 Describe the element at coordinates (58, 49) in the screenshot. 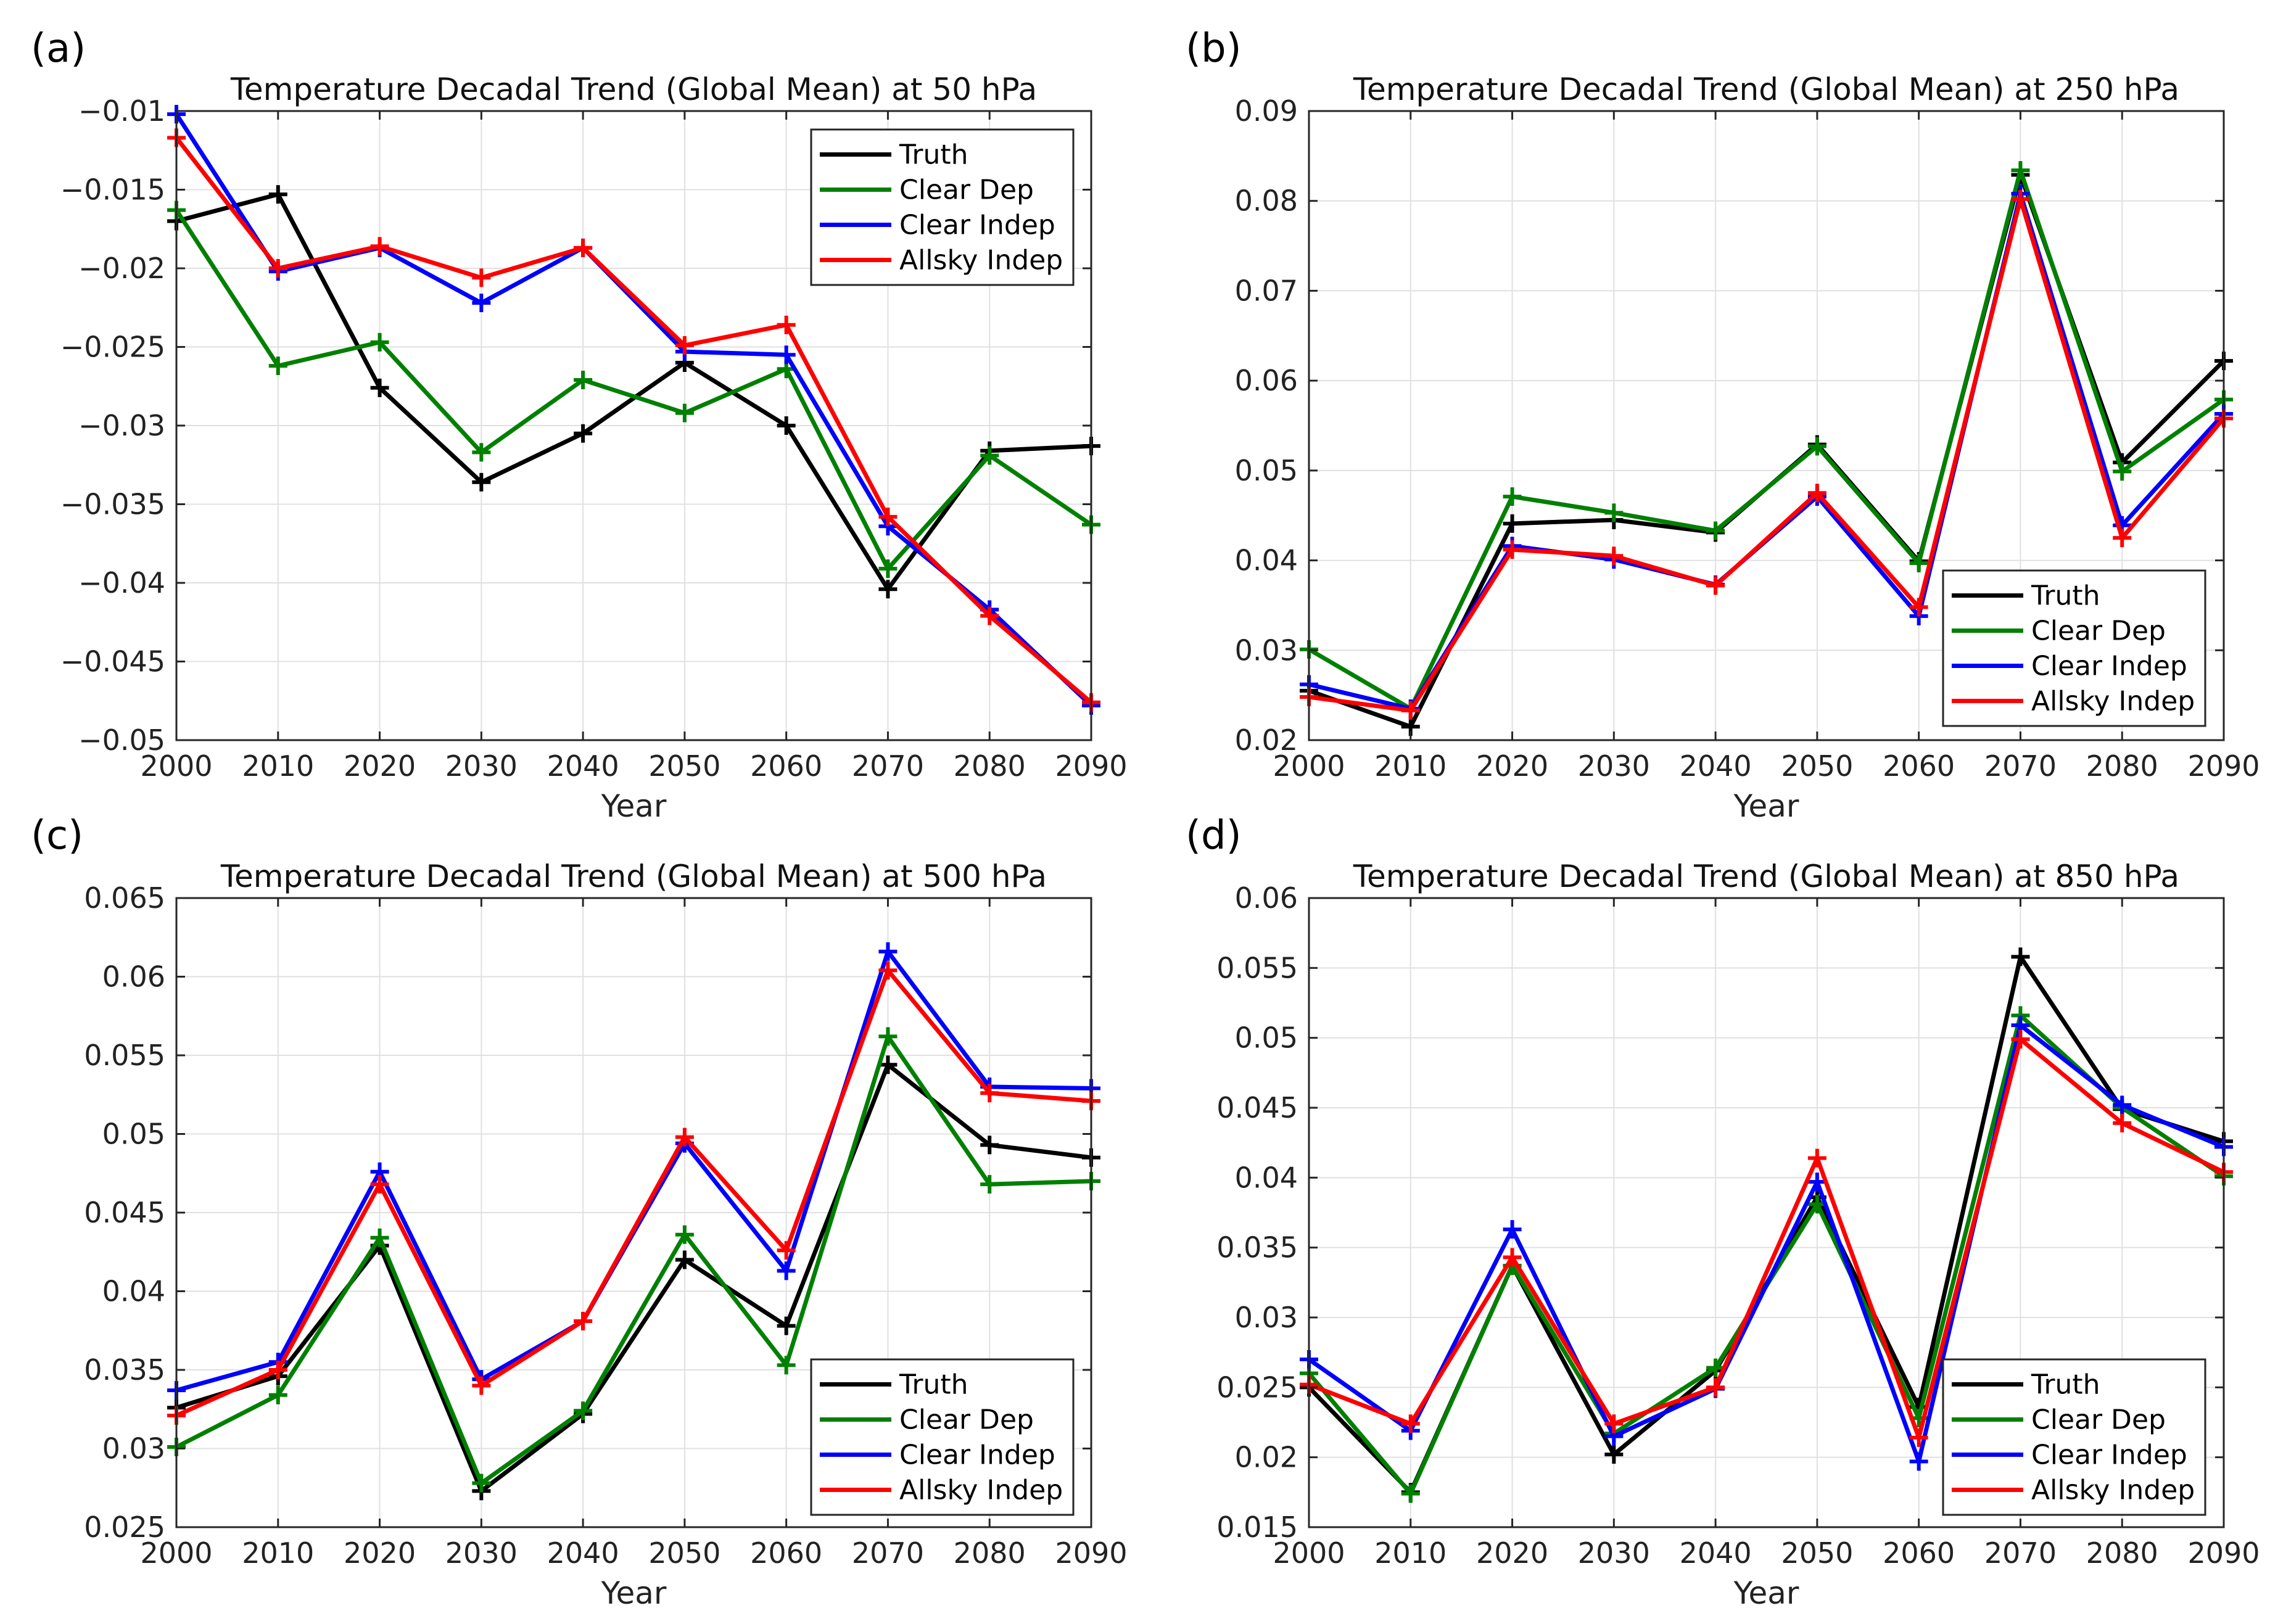

I see `panel-label-a: (a)` at that location.